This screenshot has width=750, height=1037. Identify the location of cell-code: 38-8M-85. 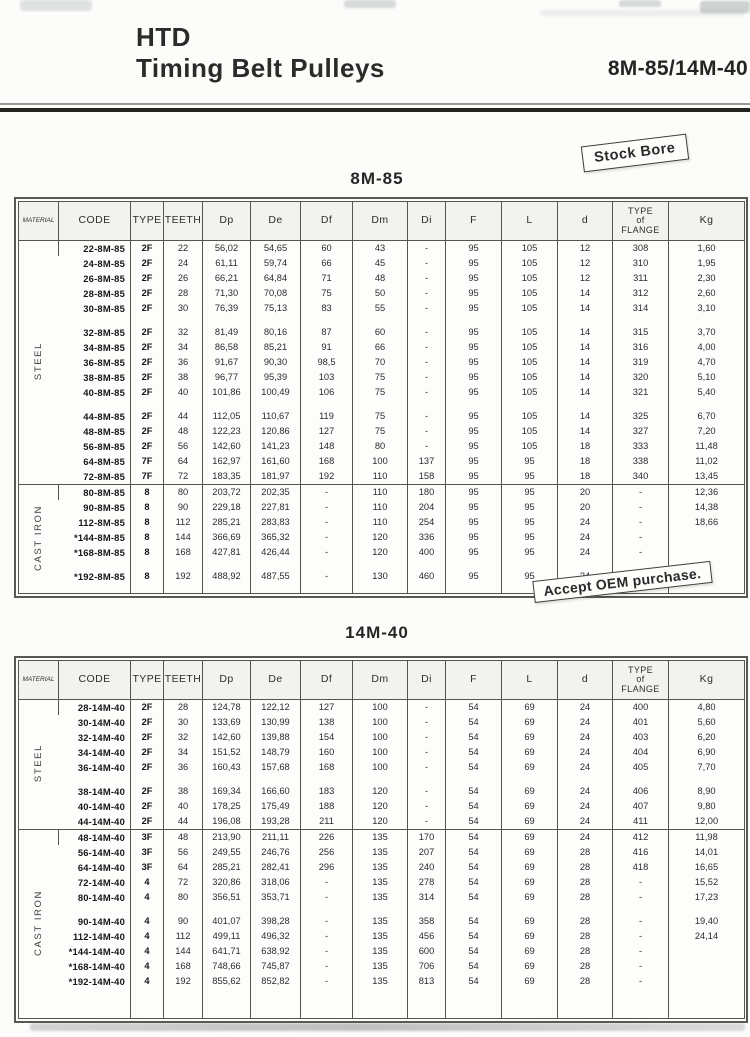
(104, 377).